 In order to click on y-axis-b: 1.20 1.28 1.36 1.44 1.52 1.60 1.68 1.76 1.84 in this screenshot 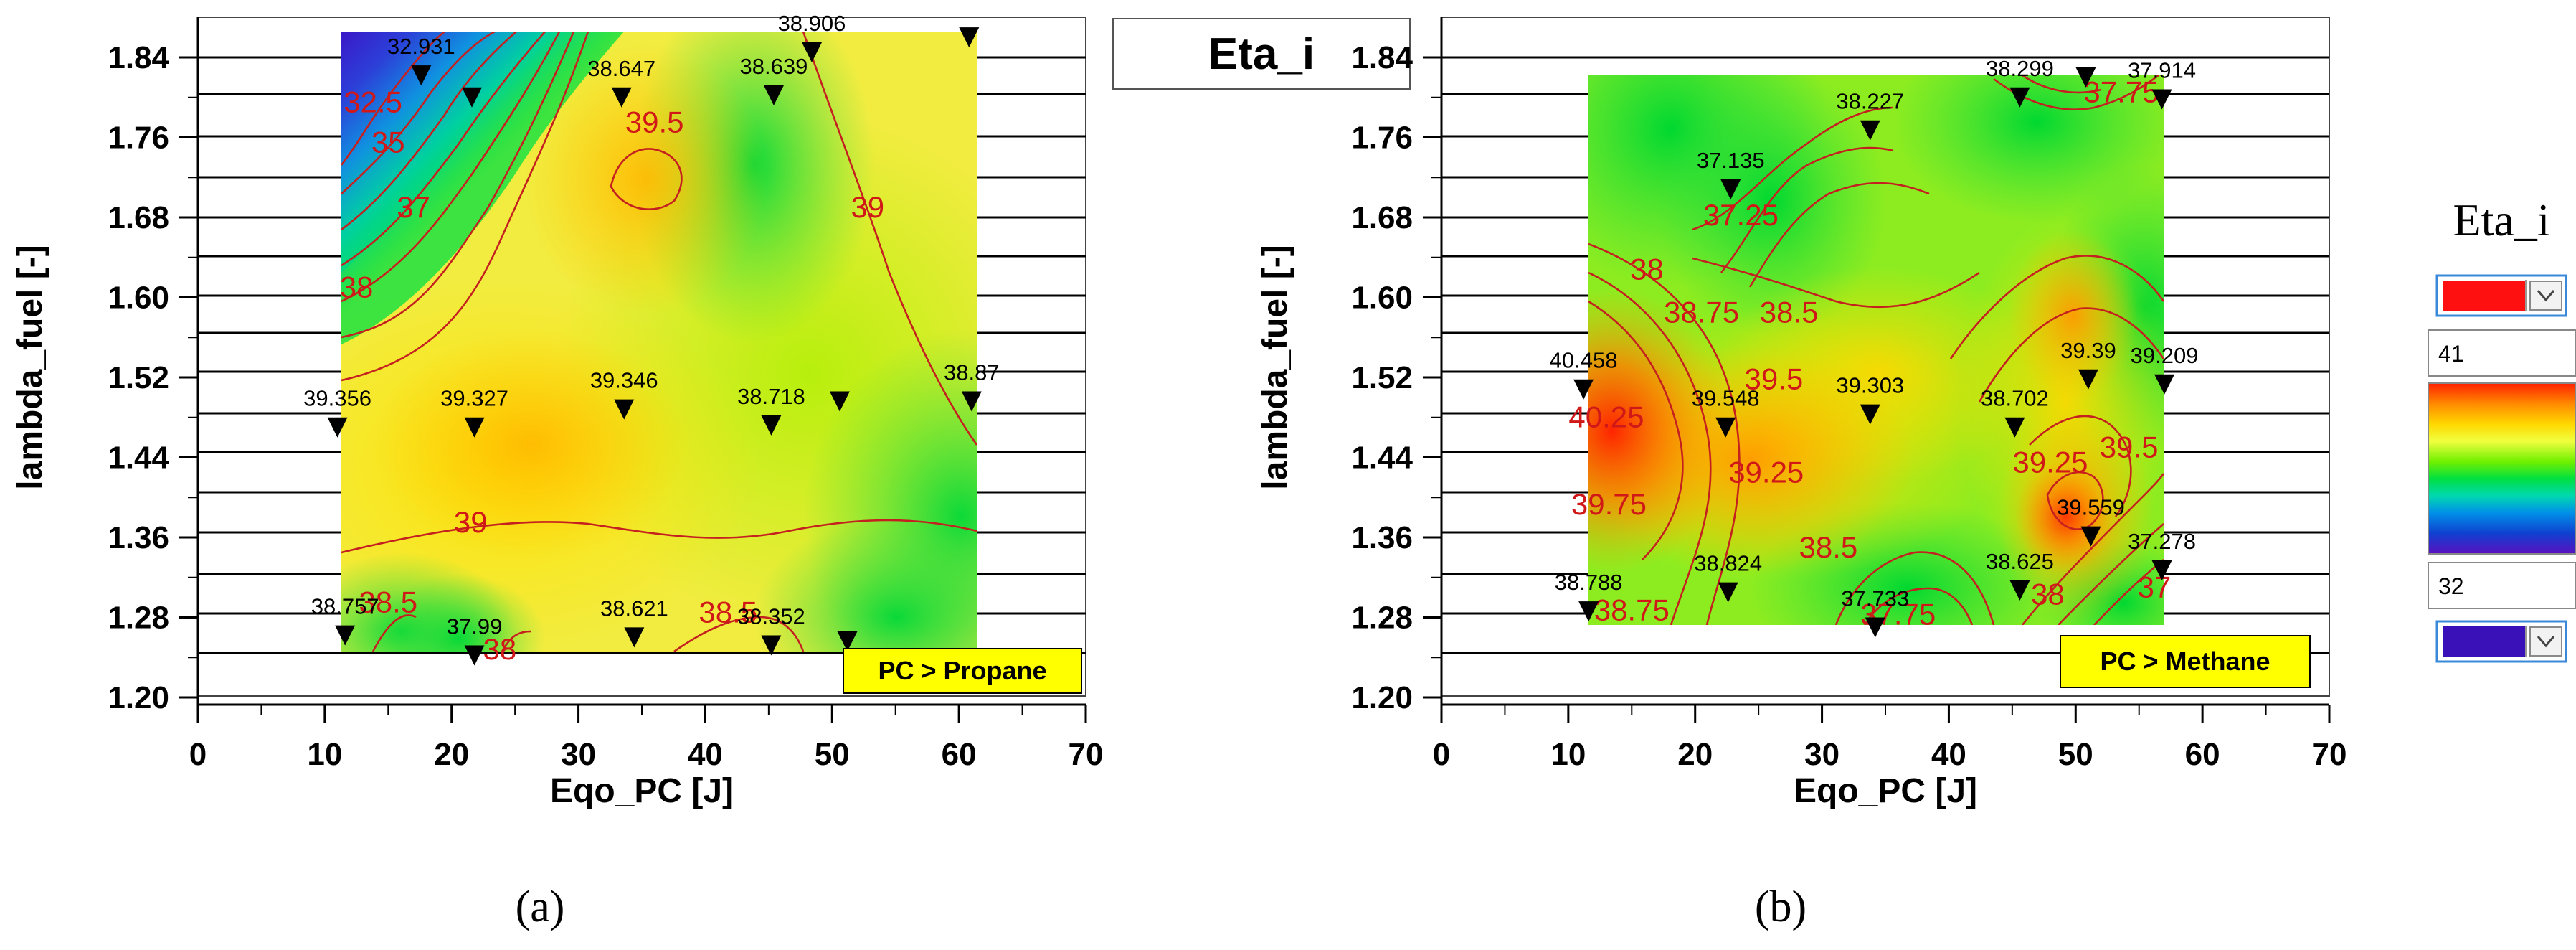, I will do `click(1397, 366)`.